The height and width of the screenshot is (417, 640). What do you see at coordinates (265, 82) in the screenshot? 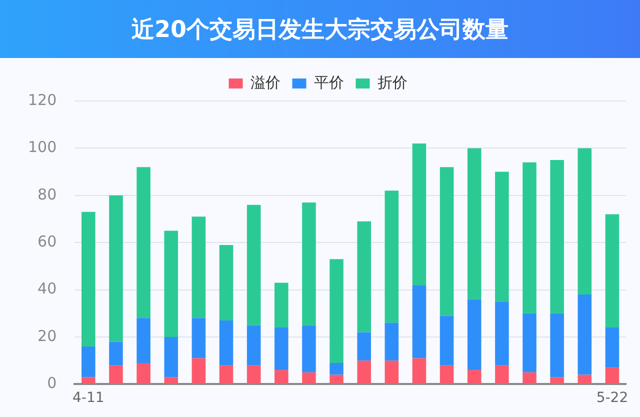
I see `legend-label: 溢价` at bounding box center [265, 82].